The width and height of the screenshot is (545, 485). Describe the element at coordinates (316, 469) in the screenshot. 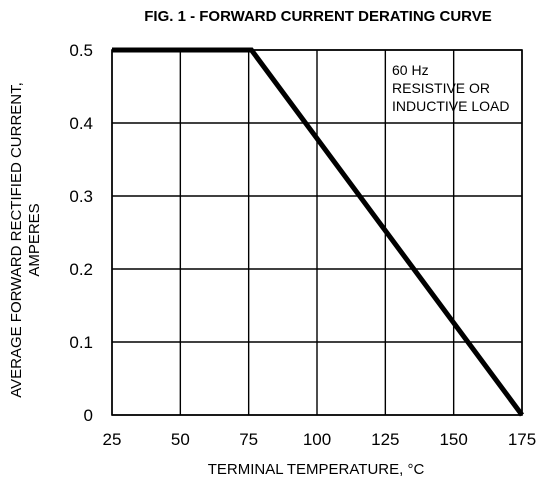

I see `x-axis-label: TERMINAL TEMPERATURE, °C` at that location.